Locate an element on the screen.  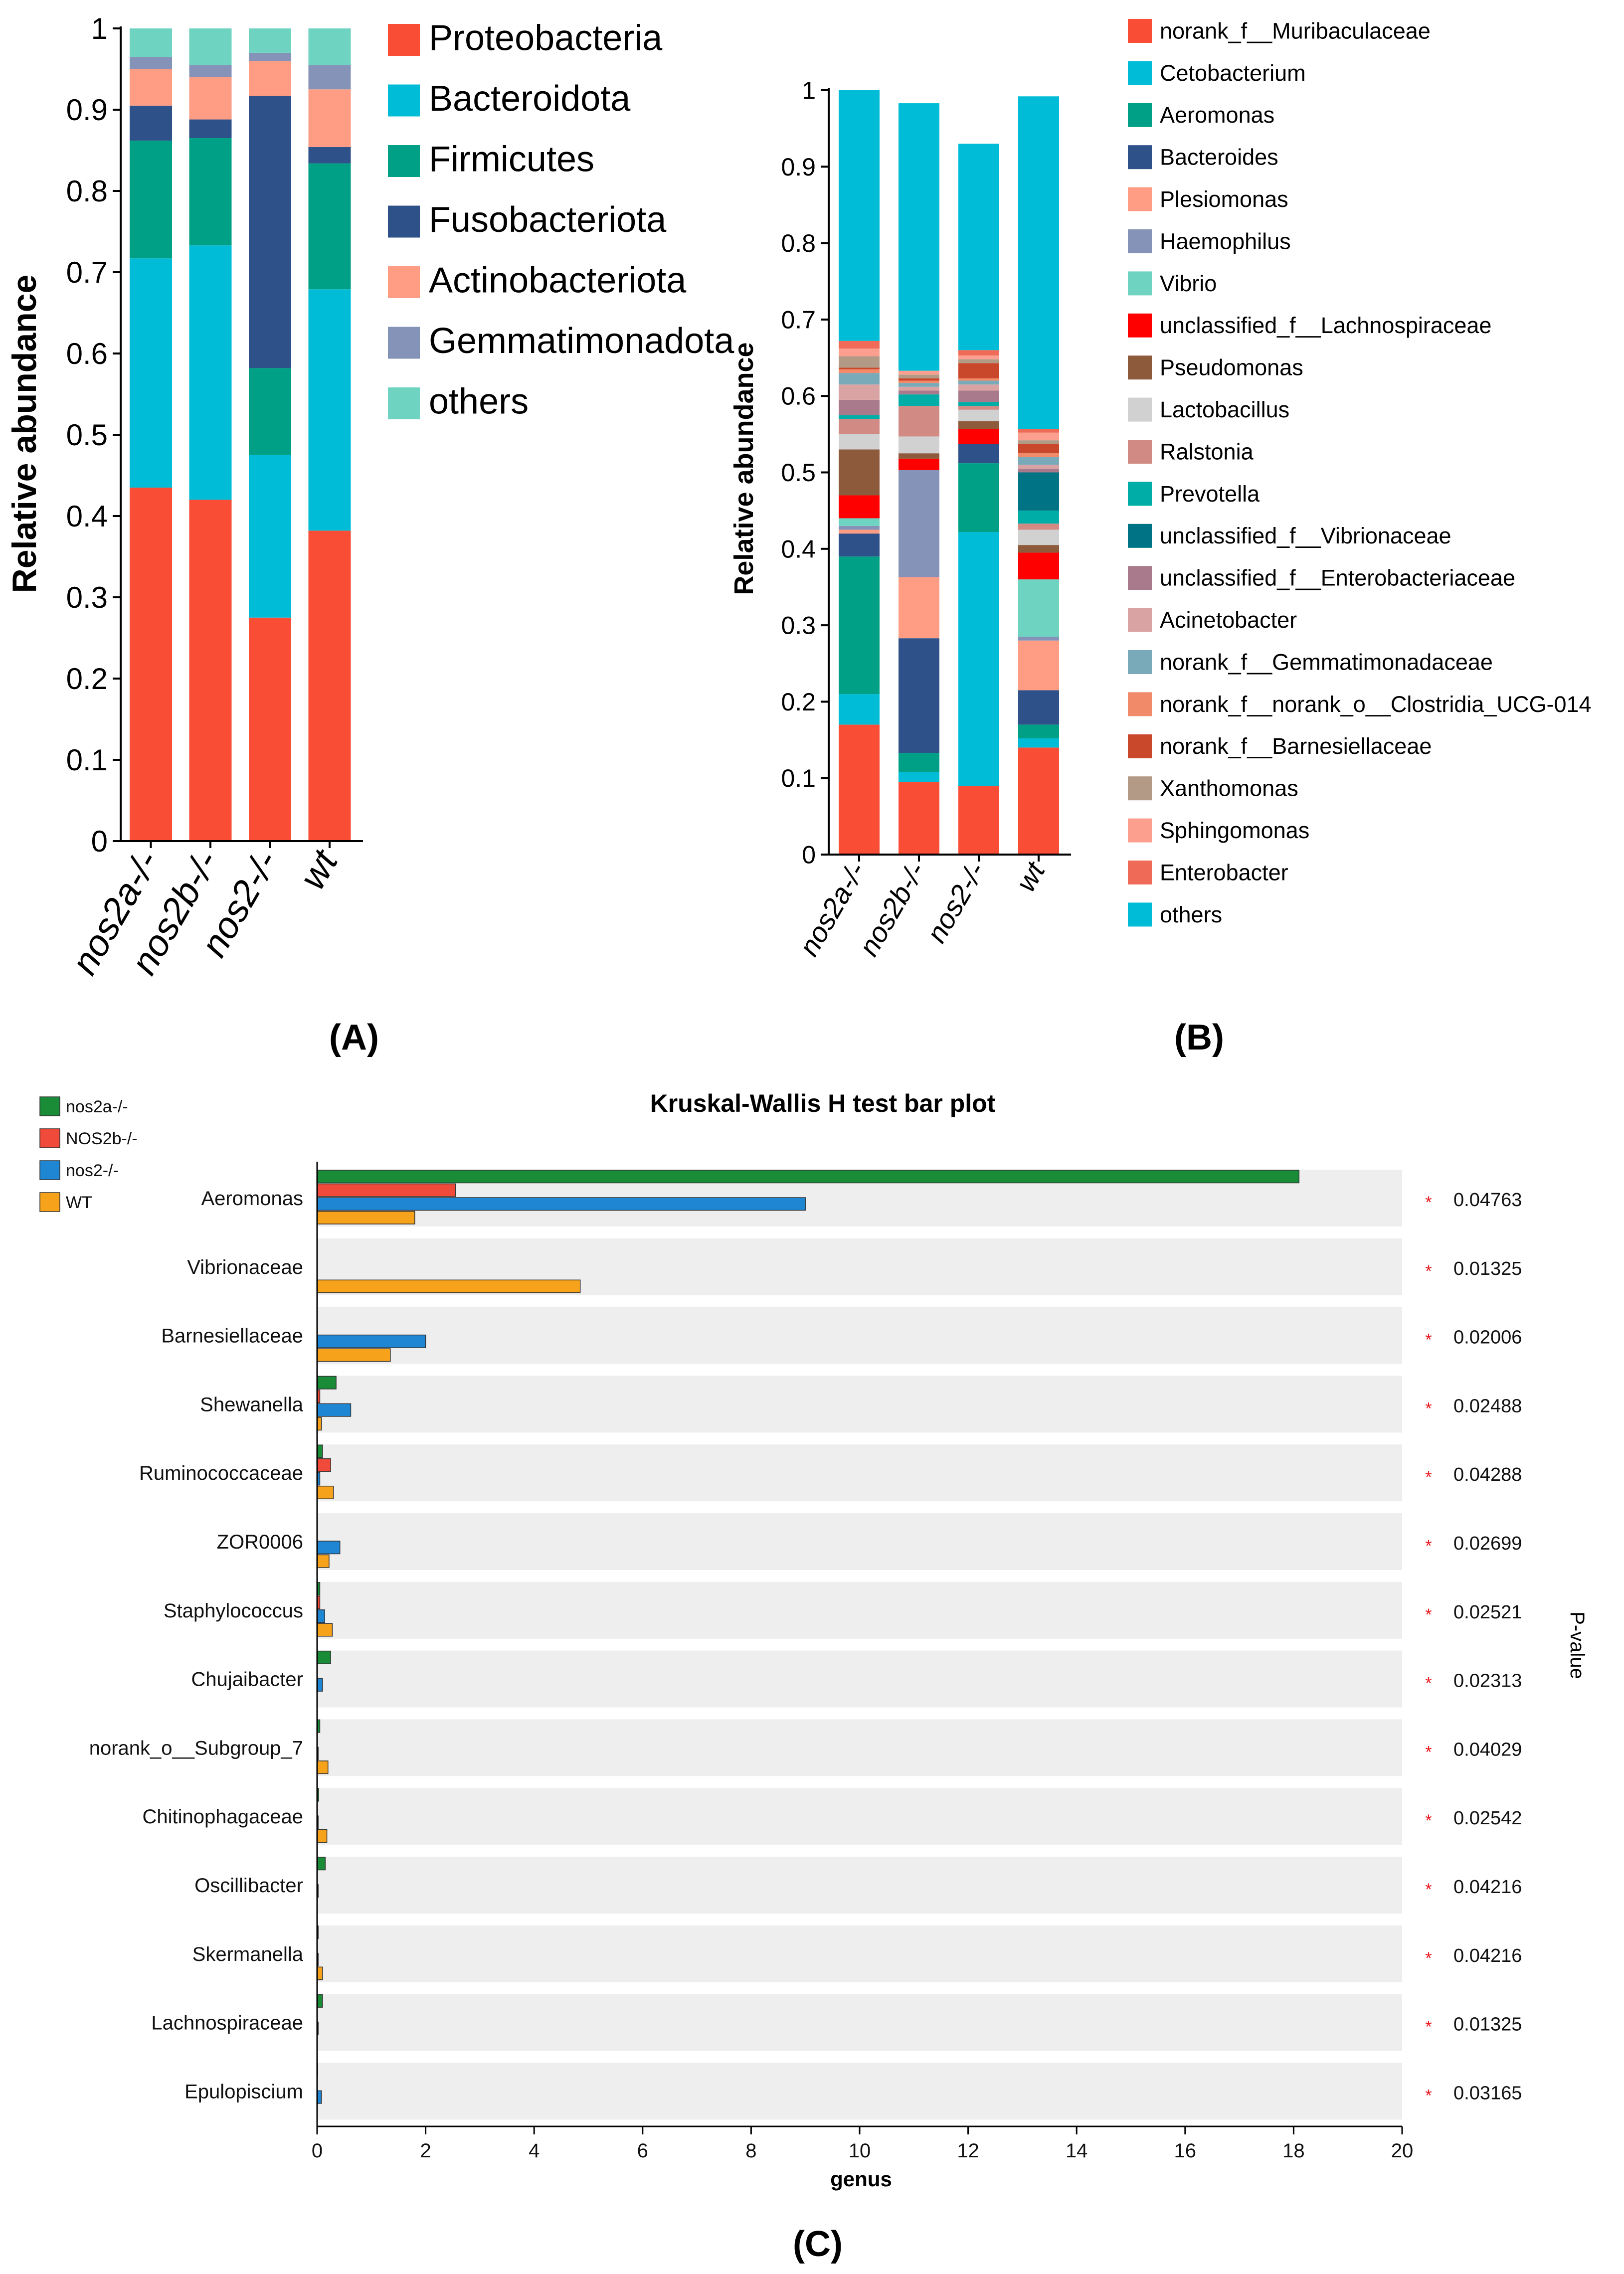
panel-c-bar-vibrionaceae-wt is located at coordinates (449, 1286).